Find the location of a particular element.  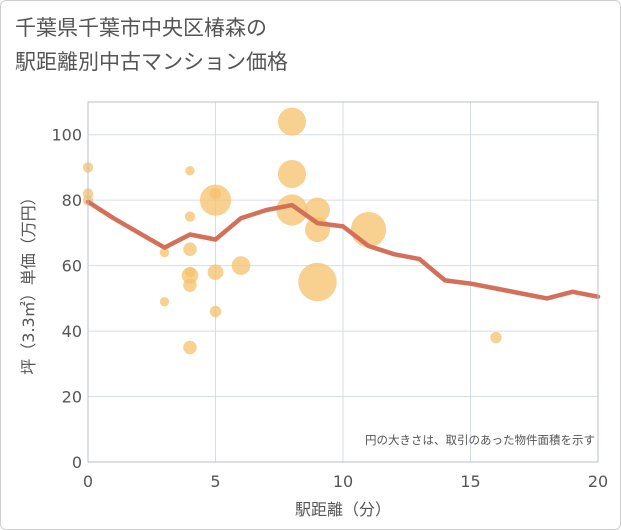

chart-title: 千葉県千葉市中央区椿森の 駅距離別中古マンション価格 is located at coordinates (151, 45).